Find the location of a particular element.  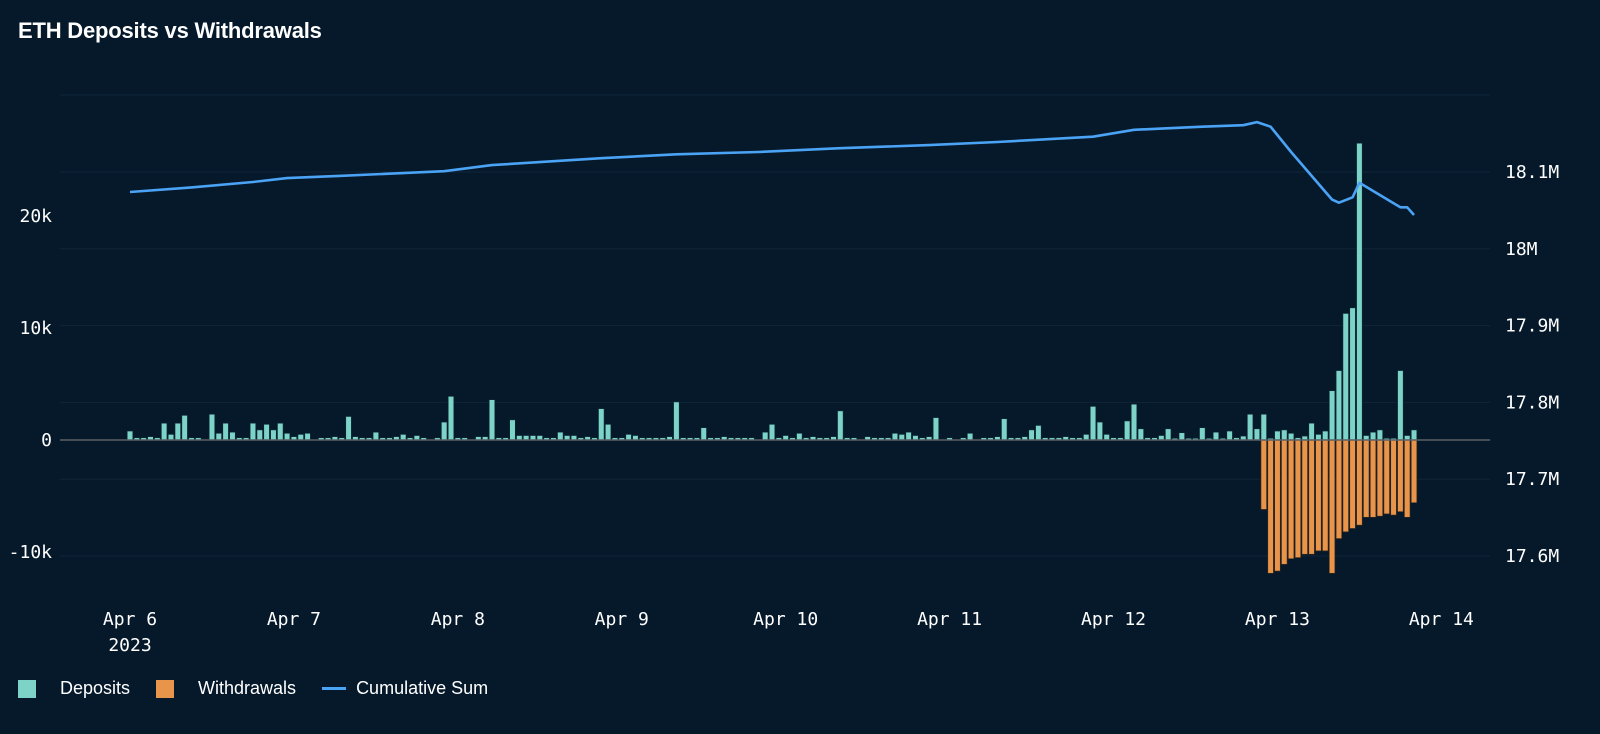

legend-label: Cumulative Sum is located at coordinates (422, 688).